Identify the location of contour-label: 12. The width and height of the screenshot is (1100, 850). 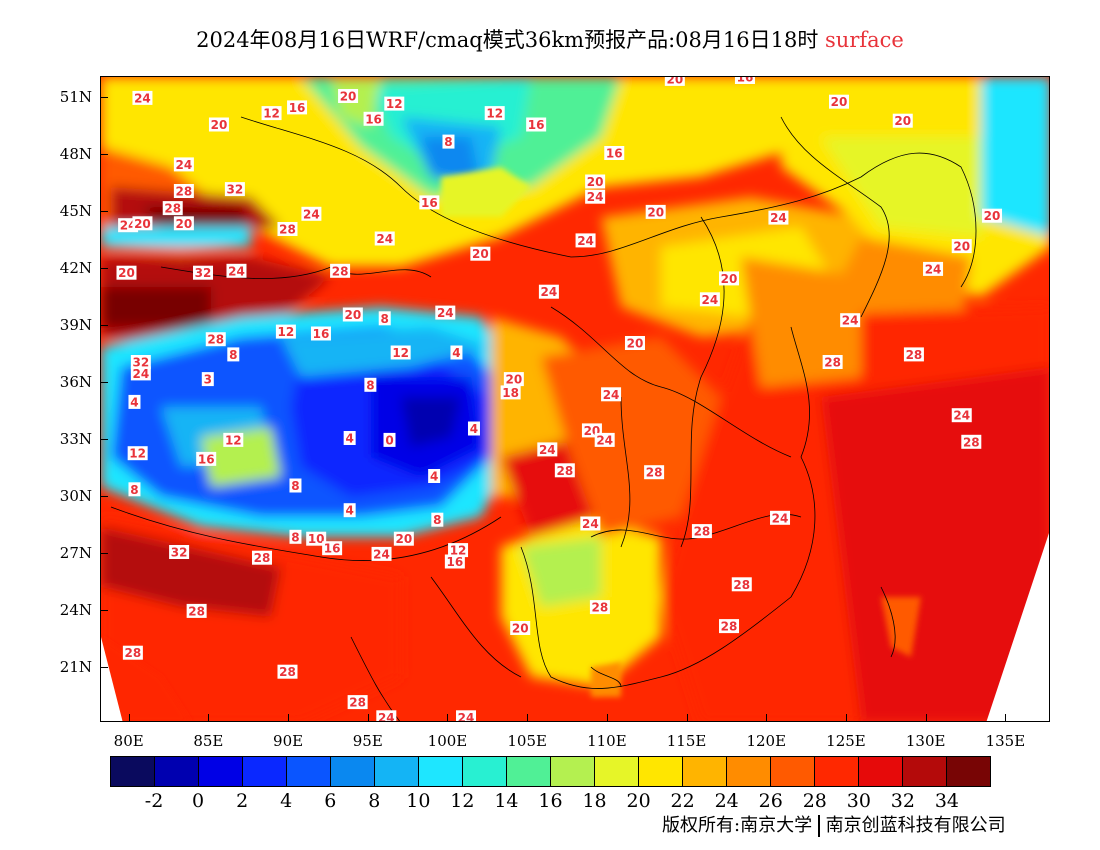
(400, 352).